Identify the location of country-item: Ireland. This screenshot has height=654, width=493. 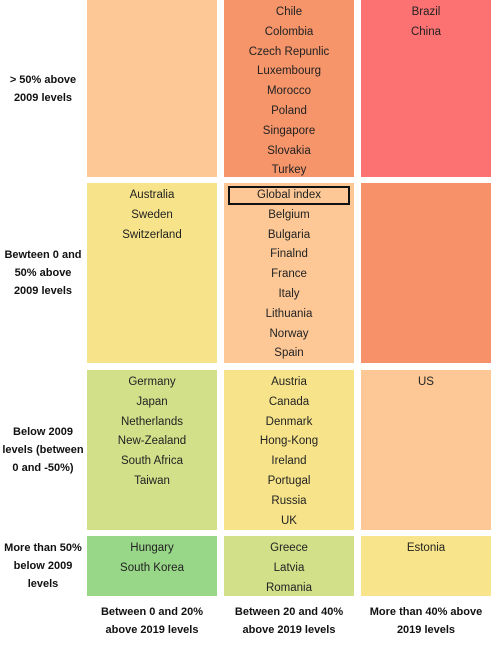
(289, 462).